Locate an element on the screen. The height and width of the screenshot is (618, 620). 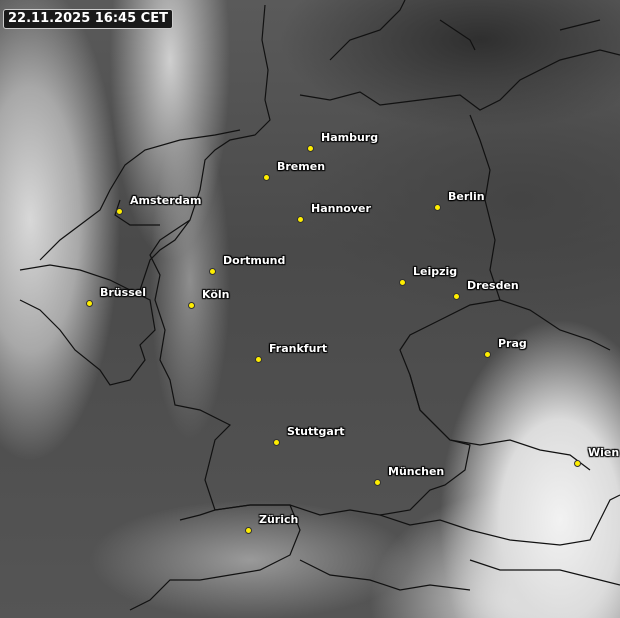
border-austria is located at coordinates (499, 540).